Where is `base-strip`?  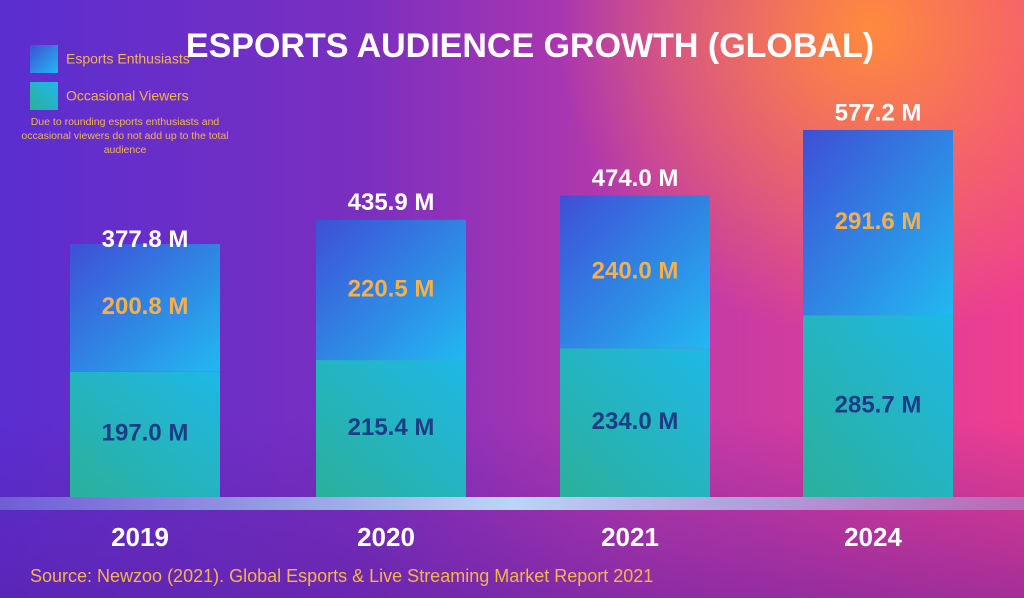
base-strip is located at coordinates (512, 503).